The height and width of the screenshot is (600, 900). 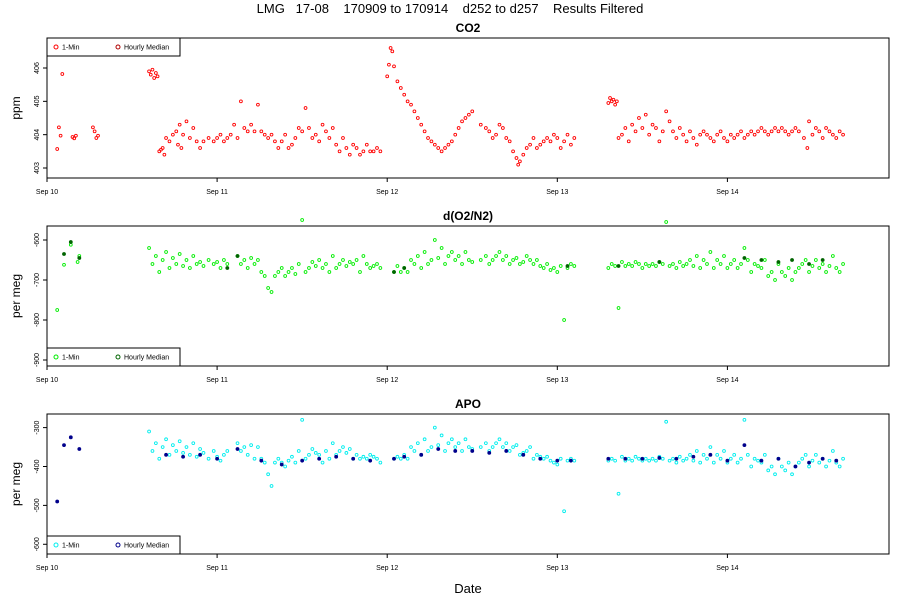 I want to click on series-hourly-median, so click(x=443, y=257).